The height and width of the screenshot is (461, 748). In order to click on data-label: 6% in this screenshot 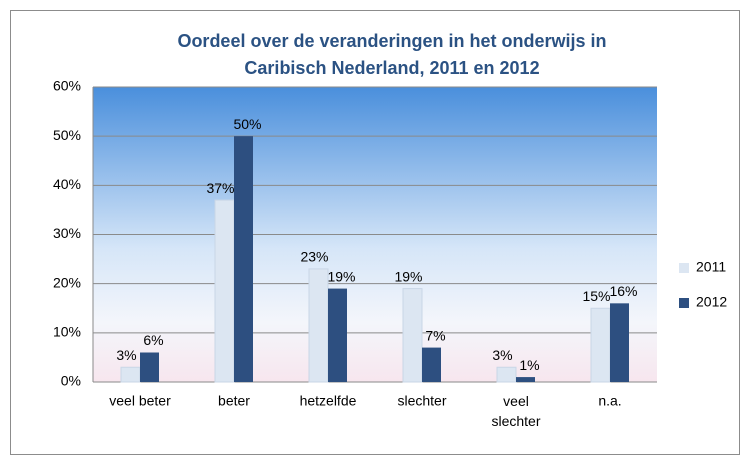, I will do `click(153, 340)`.